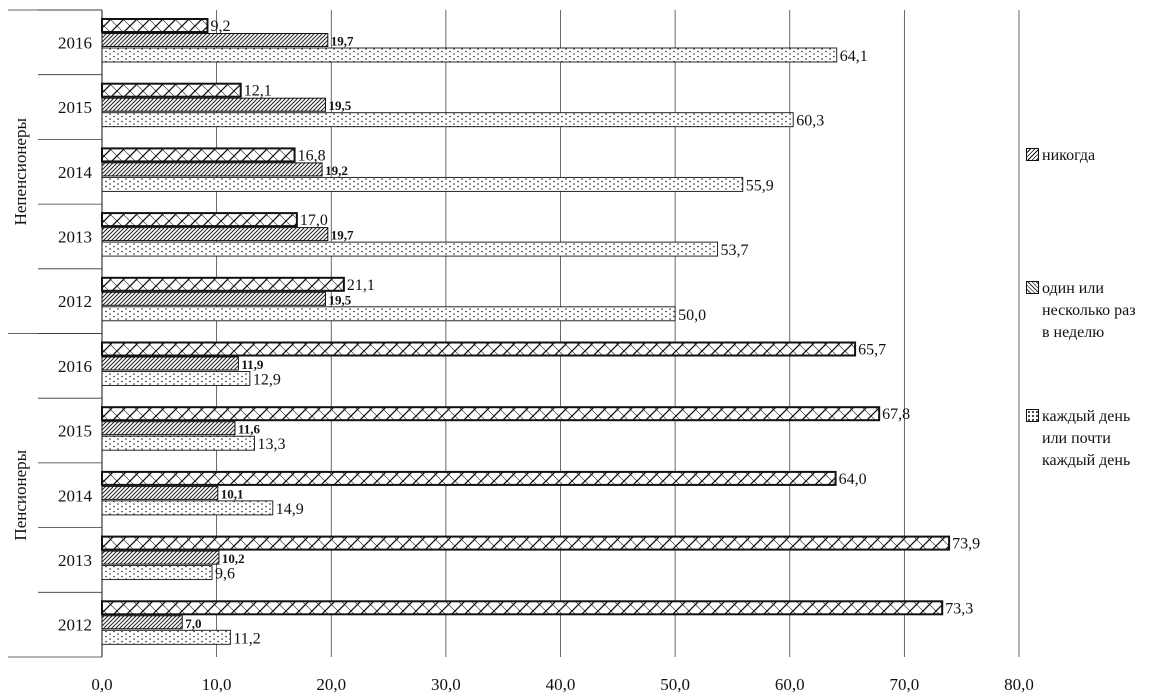  What do you see at coordinates (1032, 287) in the screenshot?
I see `legend-swatch-weekly` at bounding box center [1032, 287].